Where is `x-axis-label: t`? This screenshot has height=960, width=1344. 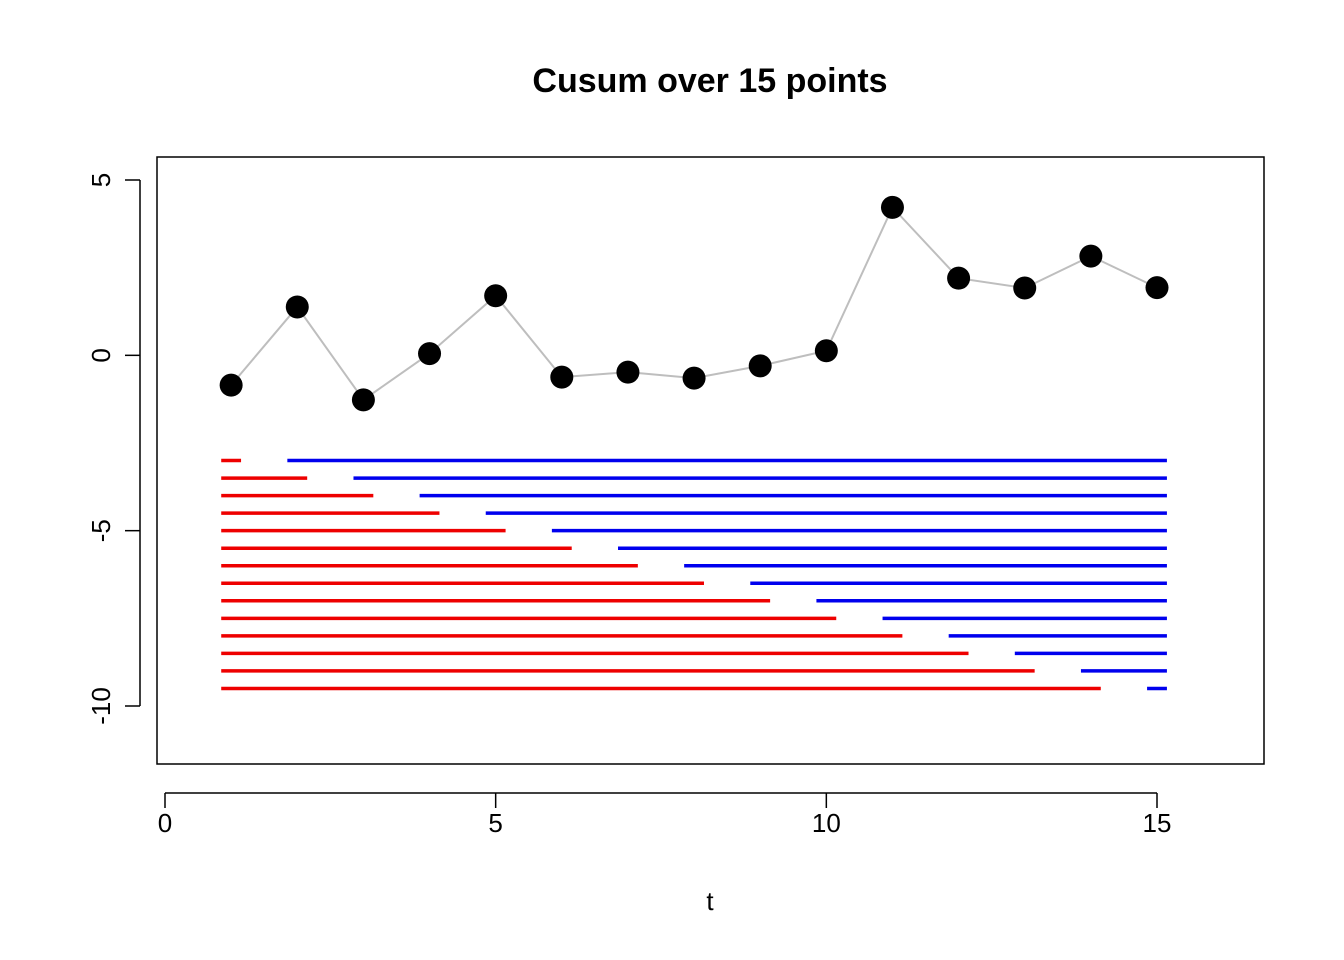 x-axis-label: t is located at coordinates (710, 901).